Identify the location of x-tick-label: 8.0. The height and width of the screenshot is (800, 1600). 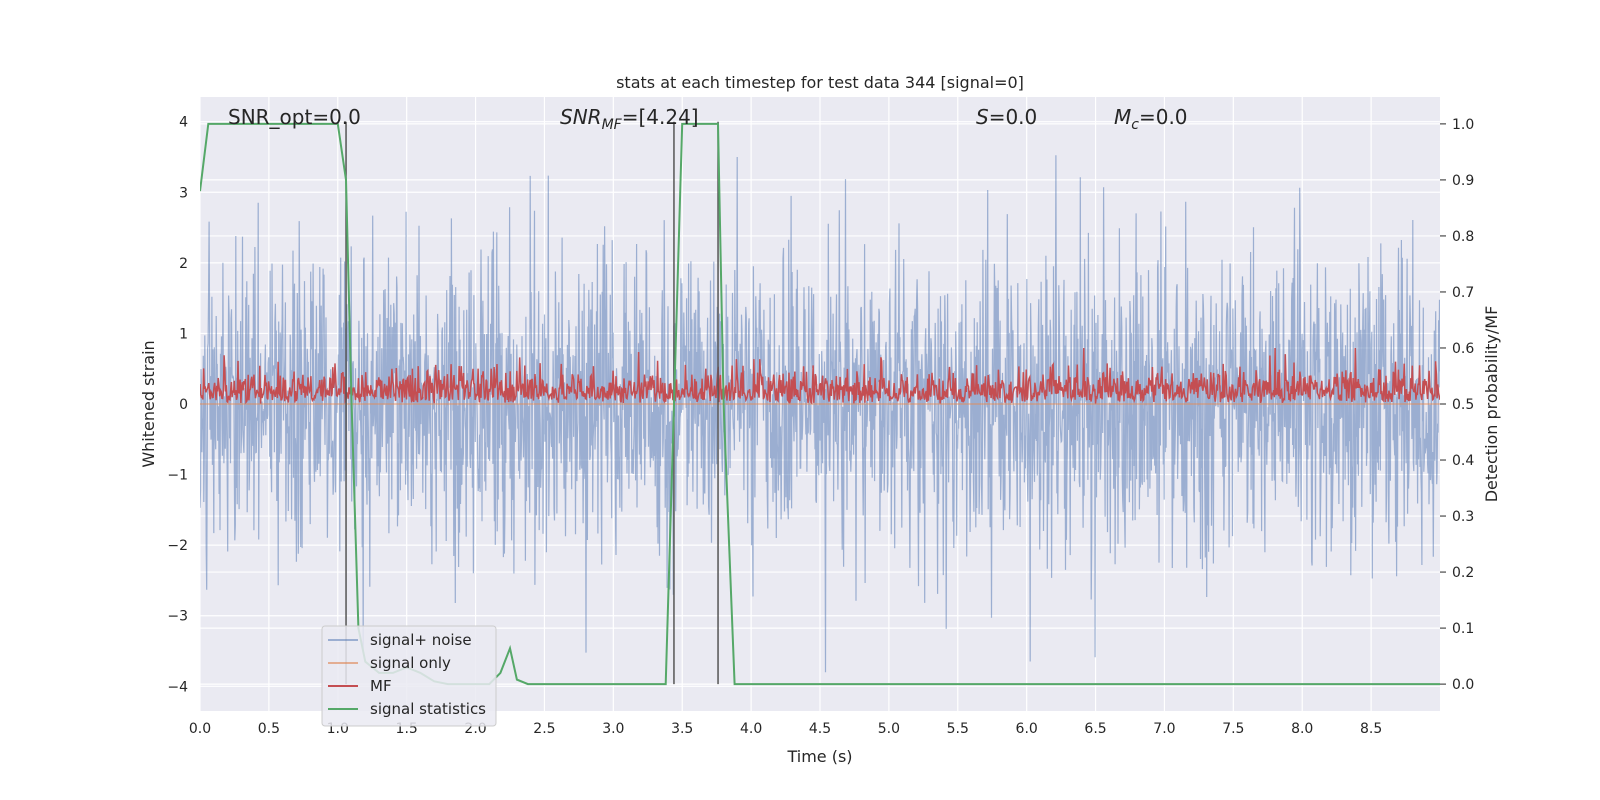
(1302, 729).